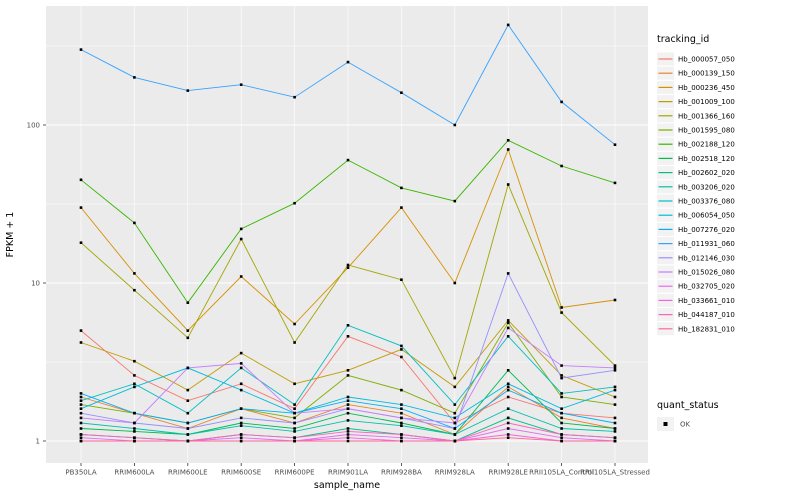 This screenshot has height=504, width=800. Describe the element at coordinates (706, 88) in the screenshot. I see `legend-label-Hb_000236_450: Hb_000236_450` at that location.